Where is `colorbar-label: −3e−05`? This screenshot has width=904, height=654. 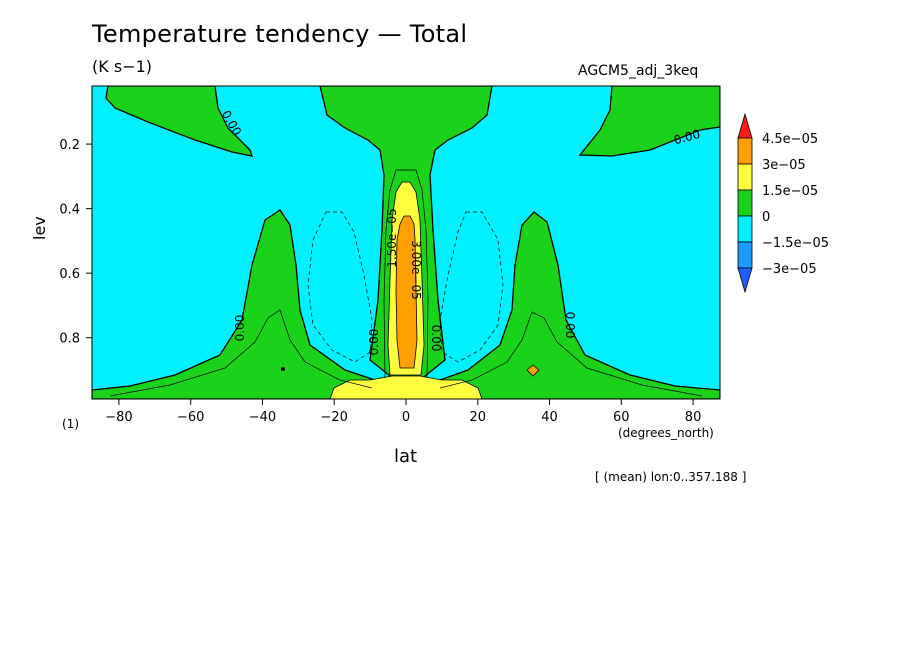
colorbar-label: −3e−05 is located at coordinates (789, 269).